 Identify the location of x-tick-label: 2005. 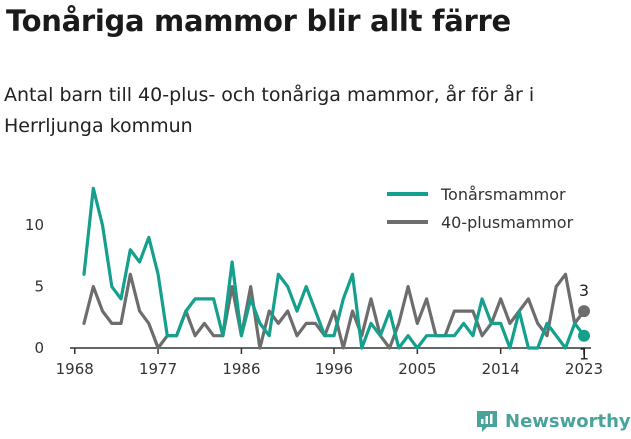
(417, 369).